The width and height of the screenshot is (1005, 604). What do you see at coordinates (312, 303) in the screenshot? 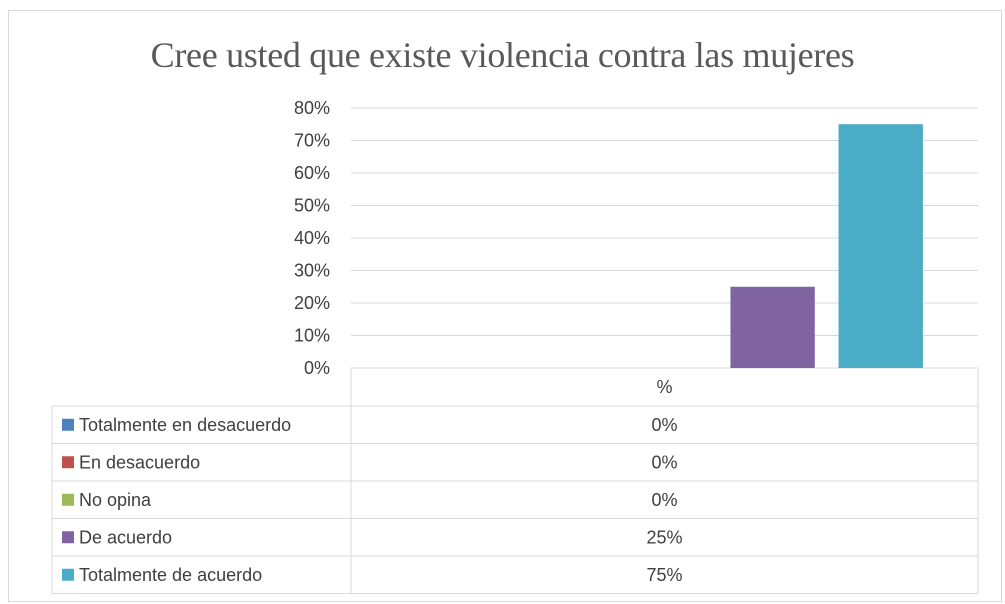
I see `y-tick-label: 20%` at bounding box center [312, 303].